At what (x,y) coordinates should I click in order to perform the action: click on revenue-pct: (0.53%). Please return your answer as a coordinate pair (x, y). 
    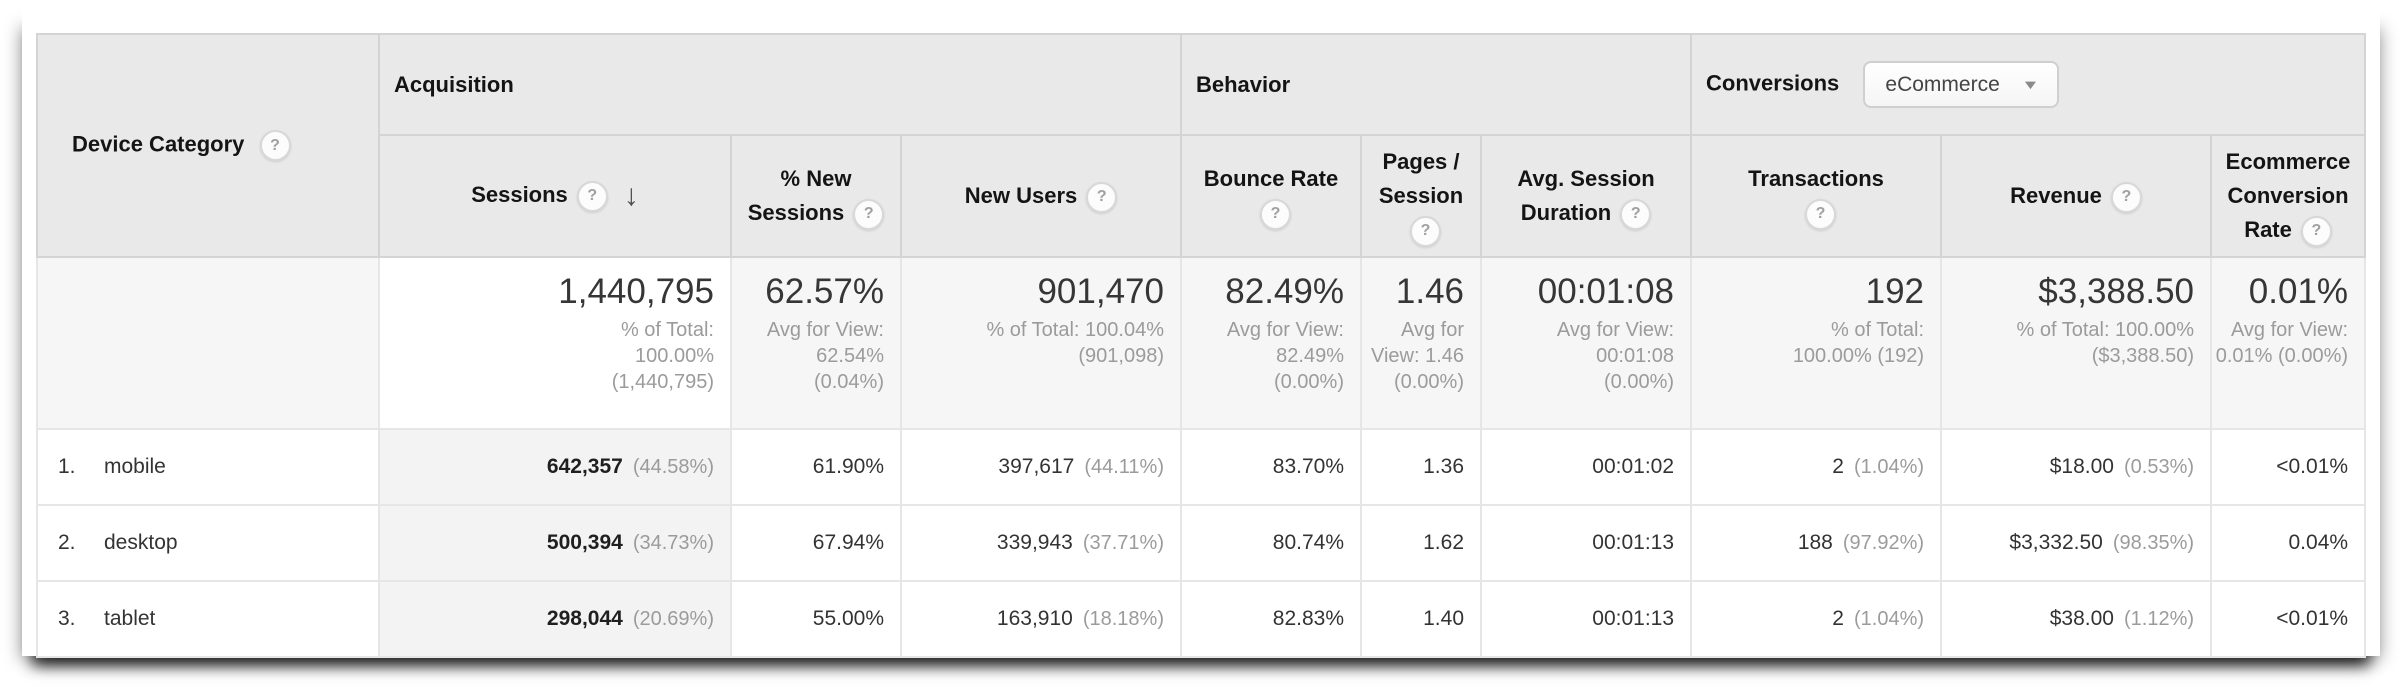
    Looking at the image, I should click on (2159, 467).